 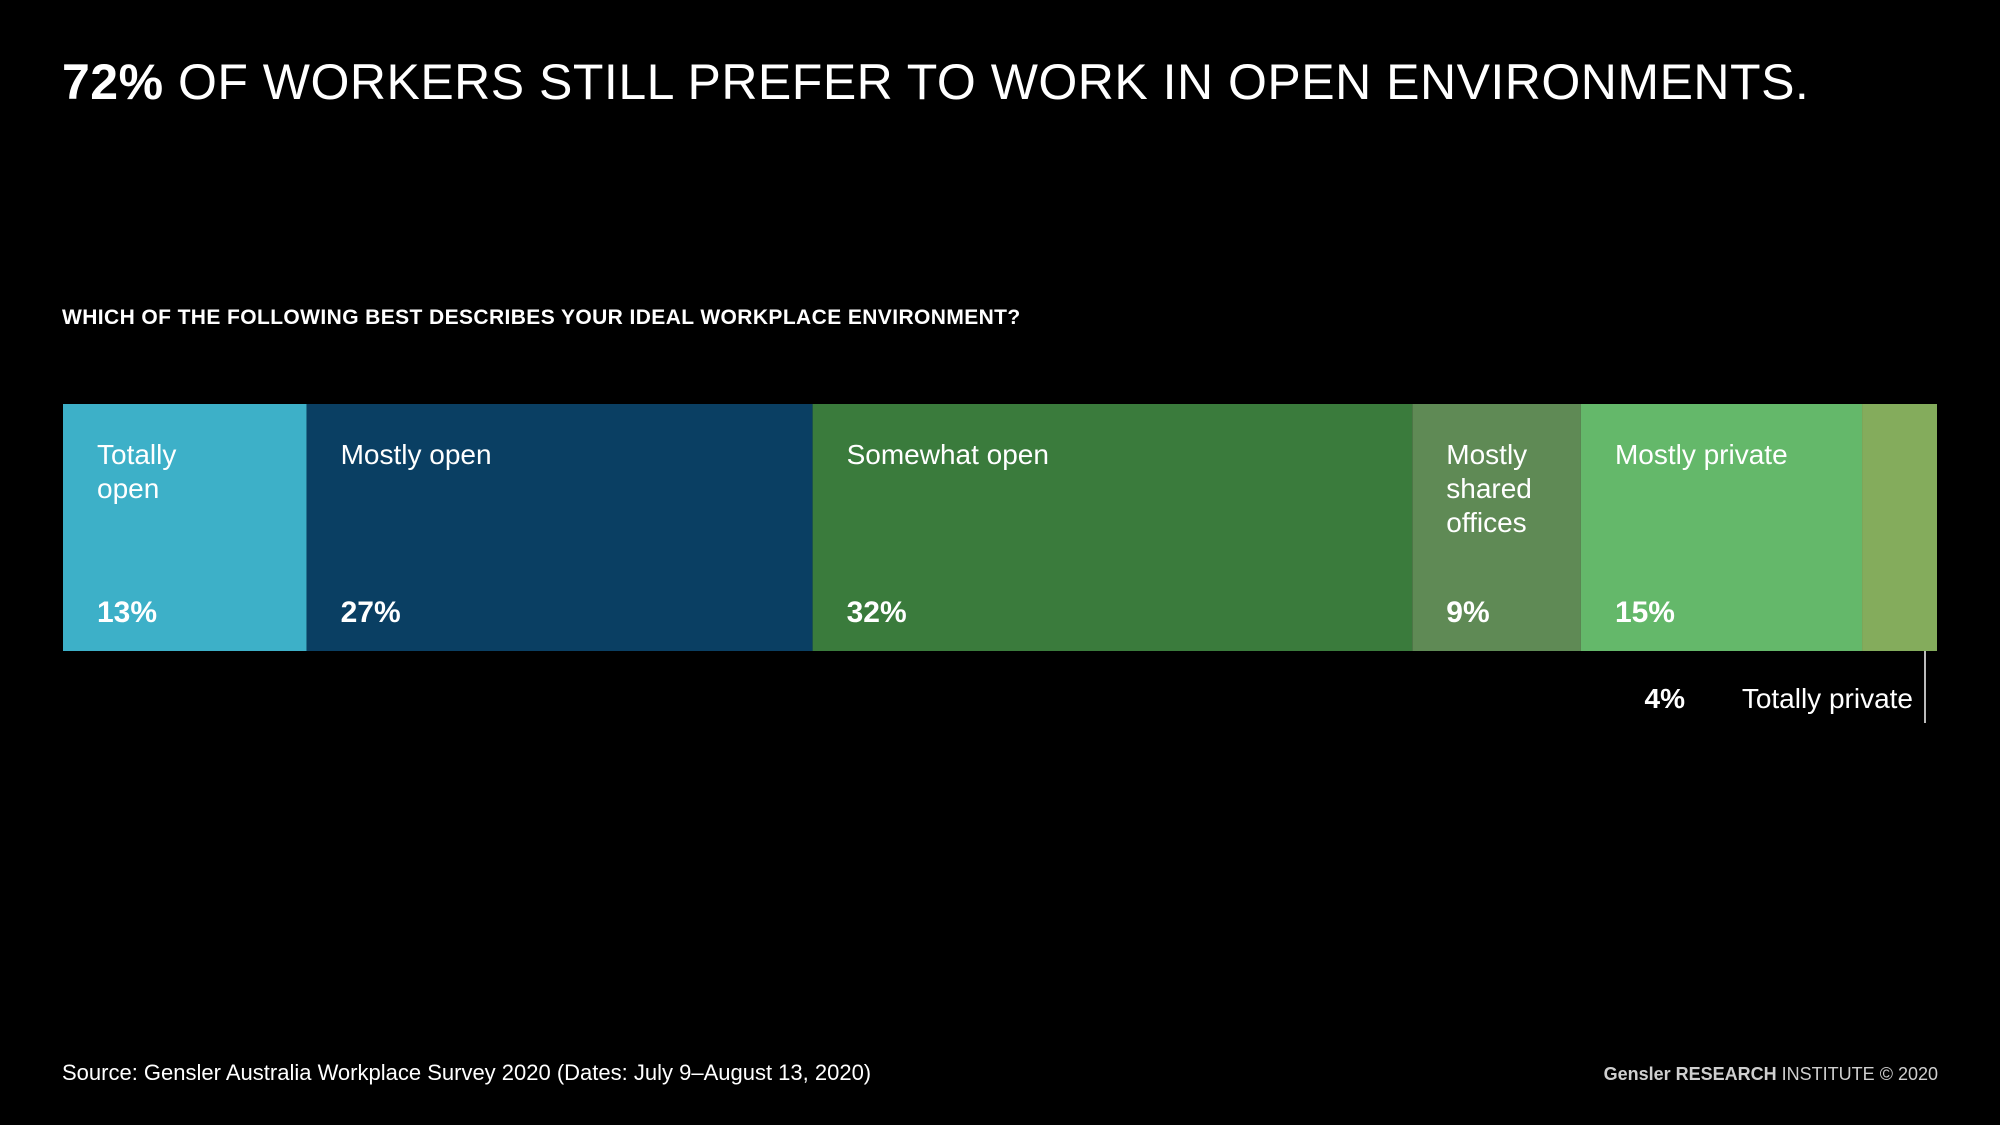 What do you see at coordinates (1908, 1074) in the screenshot?
I see `credit-copyright: © 2020` at bounding box center [1908, 1074].